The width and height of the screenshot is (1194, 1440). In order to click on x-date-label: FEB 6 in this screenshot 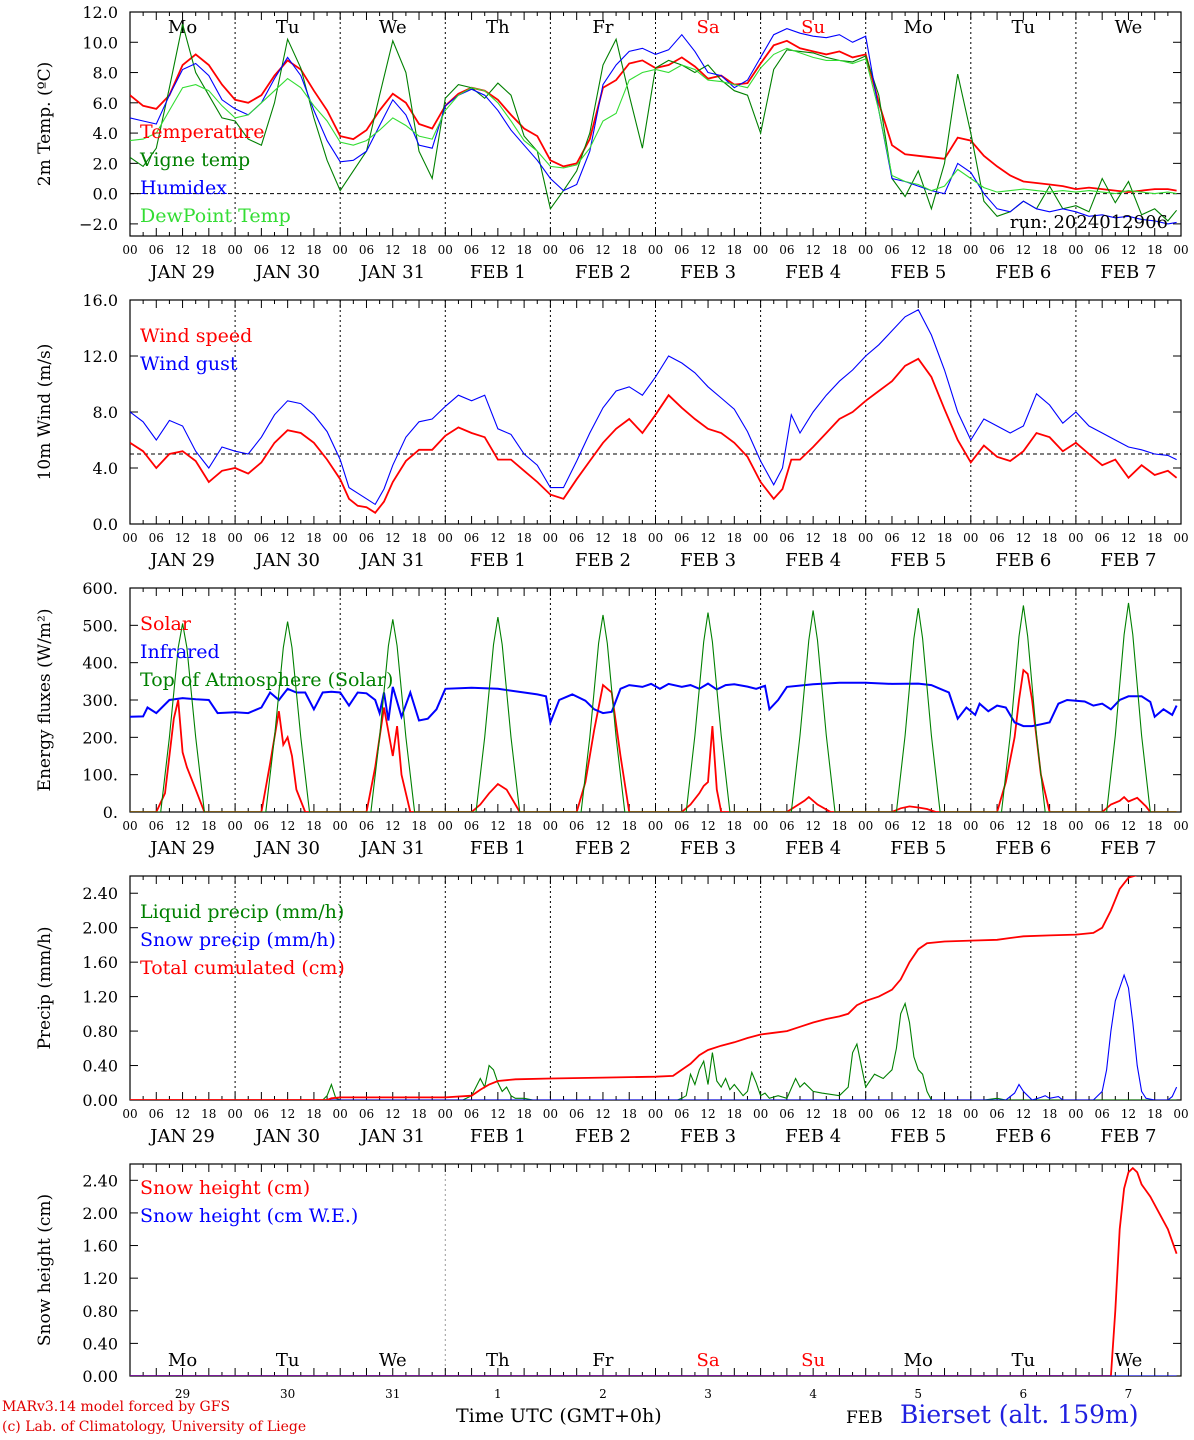, I will do `click(1023, 848)`.